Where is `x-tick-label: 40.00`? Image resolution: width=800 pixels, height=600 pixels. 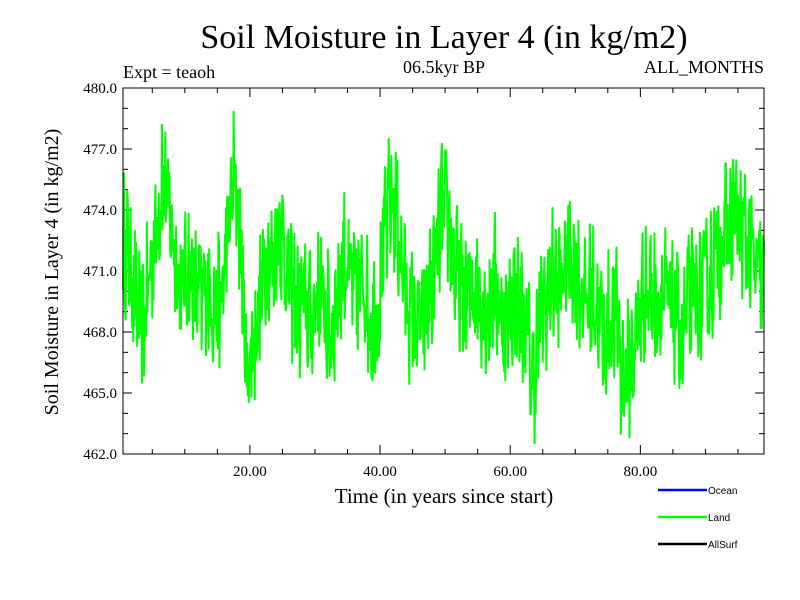 x-tick-label: 40.00 is located at coordinates (380, 472).